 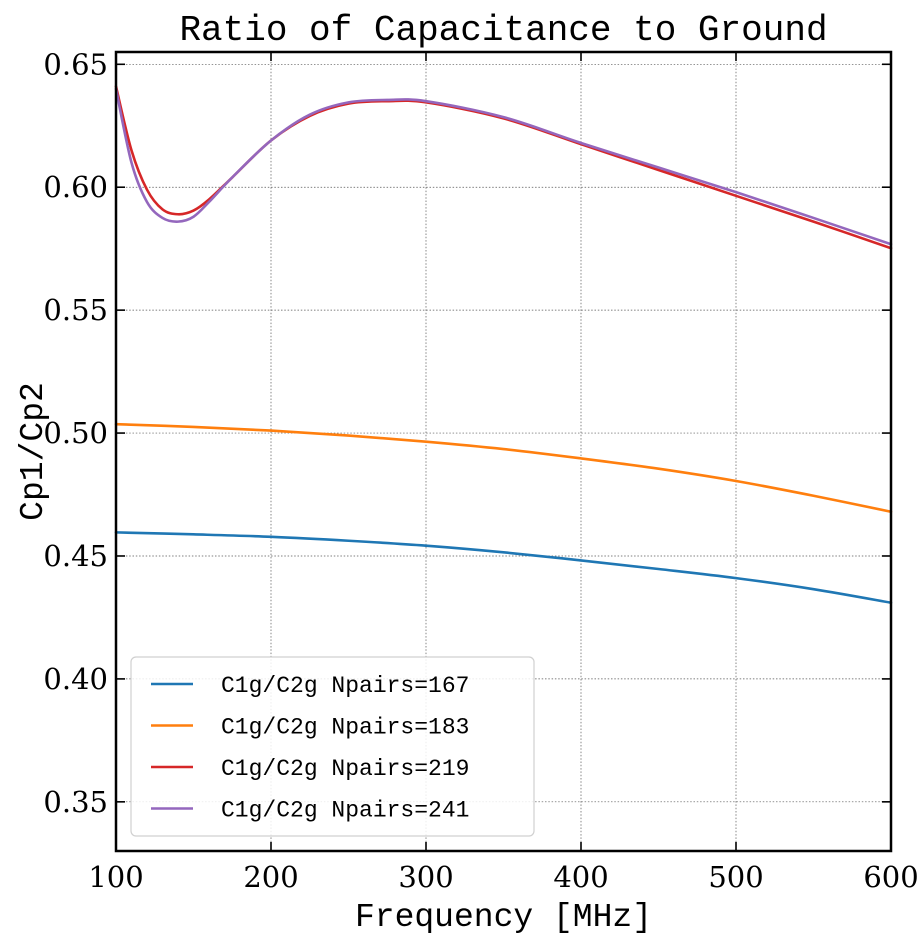 I want to click on x-tick-label: 600, so click(x=890, y=877).